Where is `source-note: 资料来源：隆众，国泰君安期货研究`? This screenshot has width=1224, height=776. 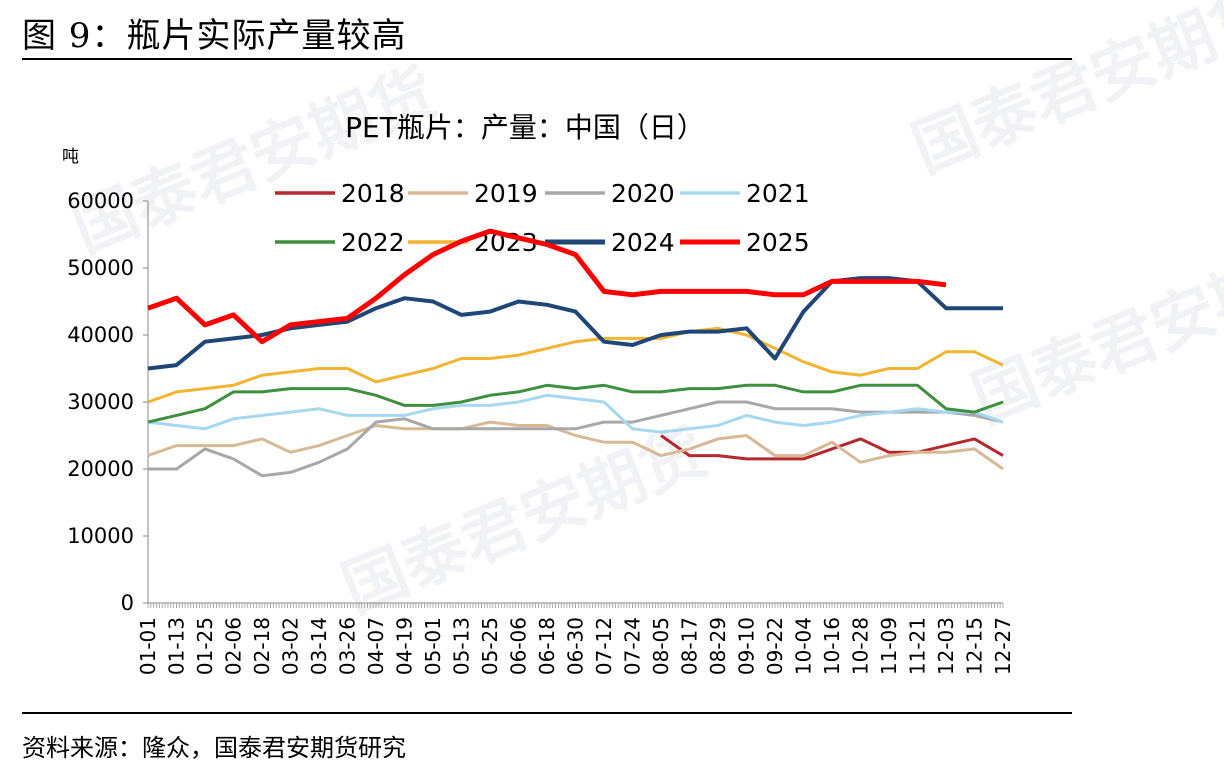
source-note: 资料来源：隆众，国泰君安期货研究 is located at coordinates (214, 748).